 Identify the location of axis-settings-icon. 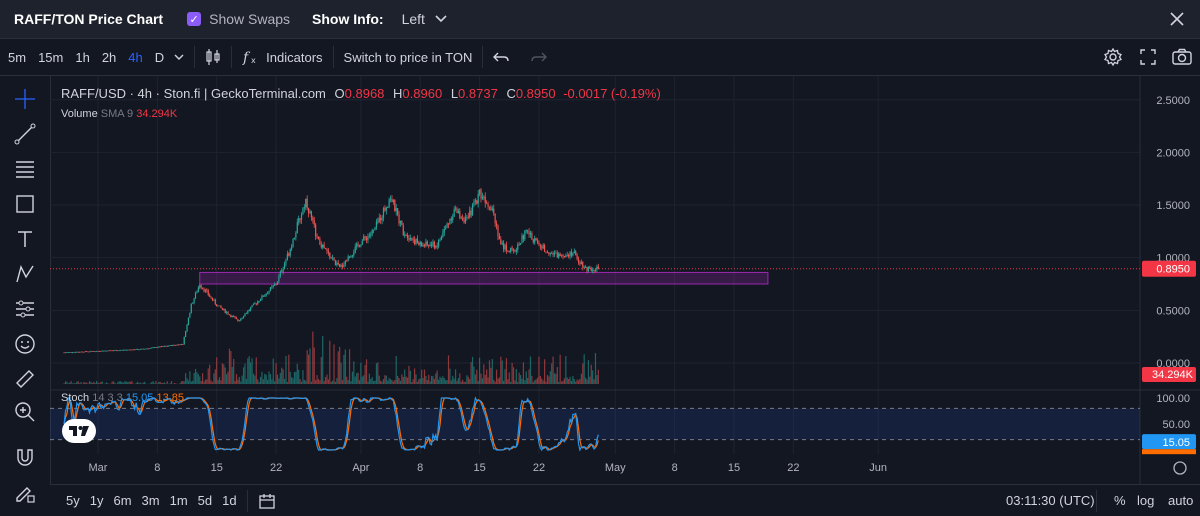
(1180, 468).